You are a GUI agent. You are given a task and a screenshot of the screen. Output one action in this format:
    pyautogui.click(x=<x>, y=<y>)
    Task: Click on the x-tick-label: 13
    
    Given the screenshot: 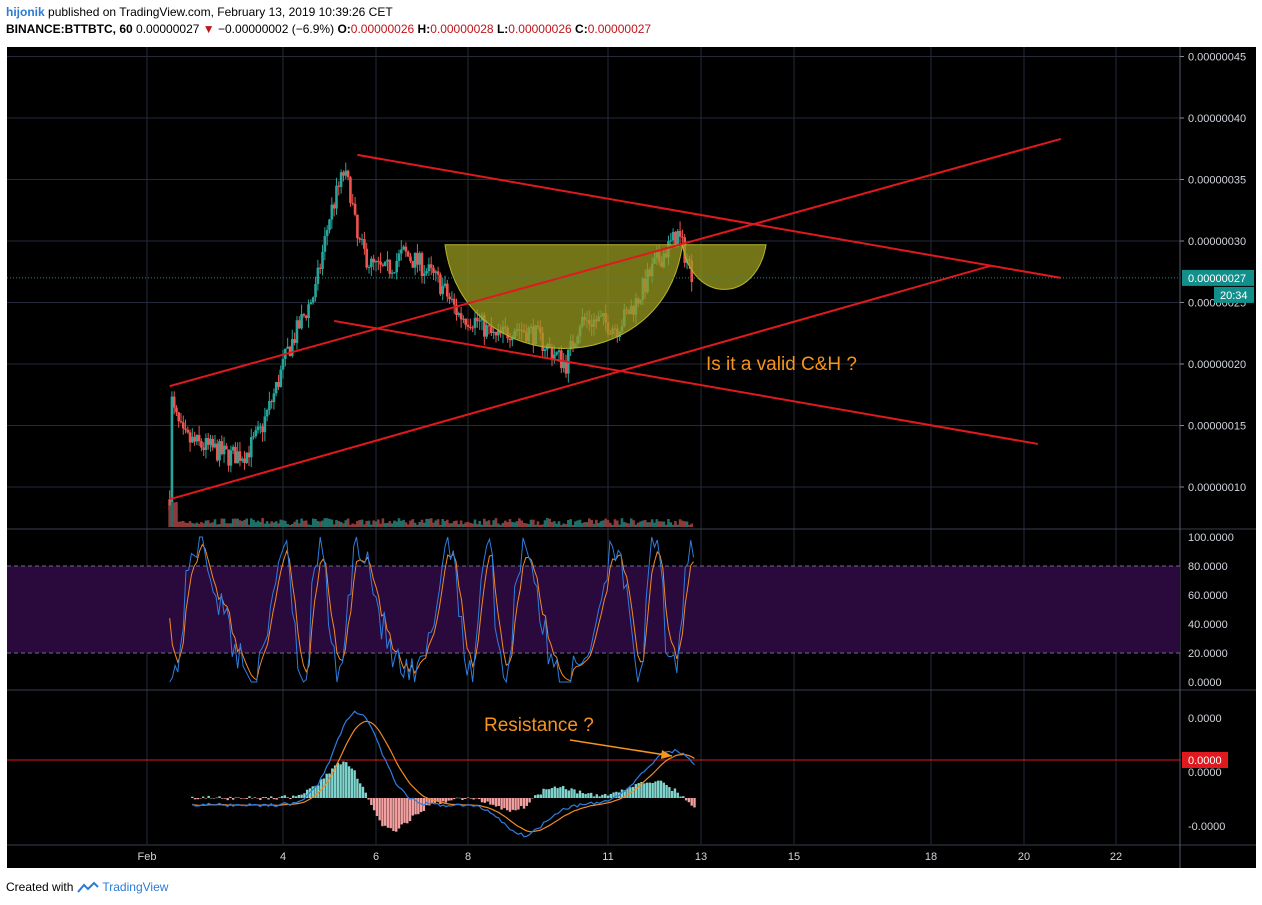 What is the action you would take?
    pyautogui.click(x=701, y=857)
    